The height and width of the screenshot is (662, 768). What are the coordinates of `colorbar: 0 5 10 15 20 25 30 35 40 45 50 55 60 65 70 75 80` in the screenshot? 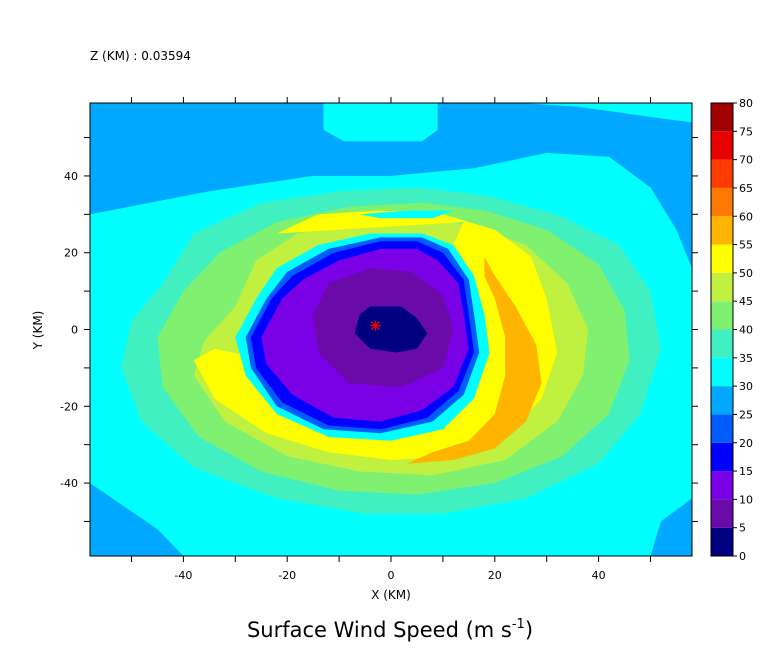 It's located at (731, 330).